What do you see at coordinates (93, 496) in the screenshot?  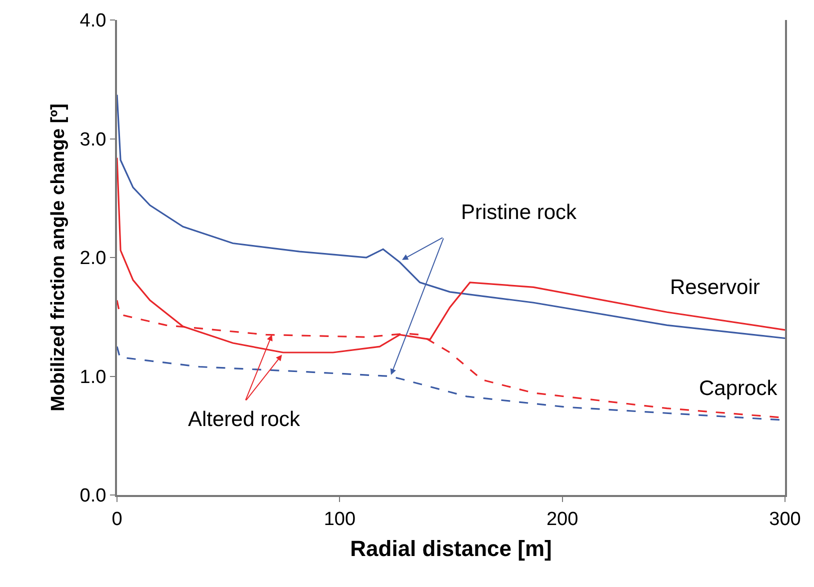 I see `y-tick-label: 0.0` at bounding box center [93, 496].